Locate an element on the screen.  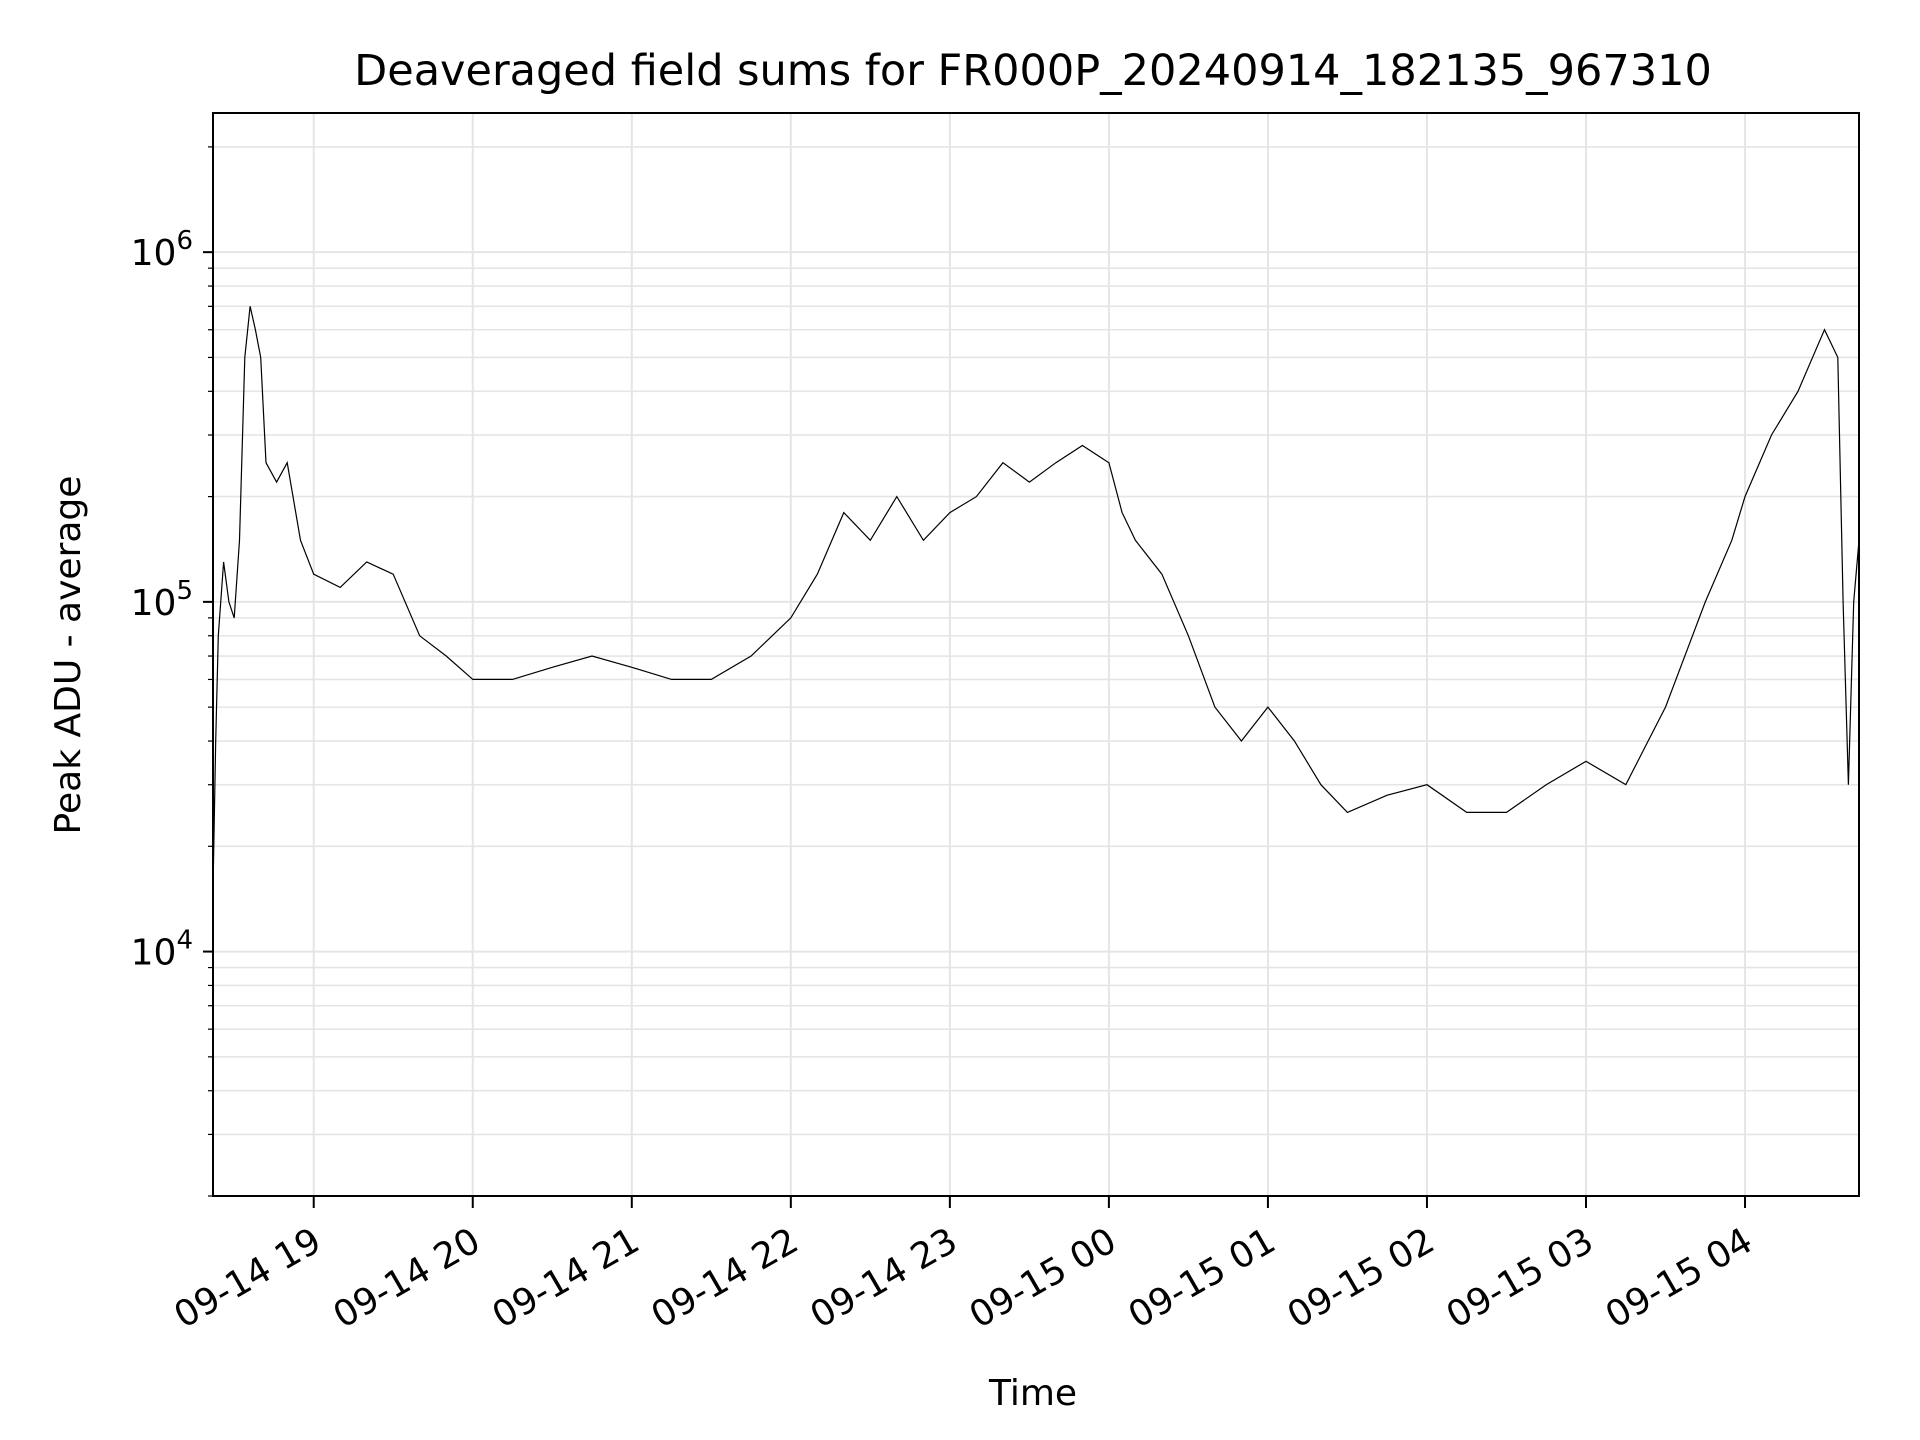
x-tick-label: 09-14 23 is located at coordinates (884, 1278).